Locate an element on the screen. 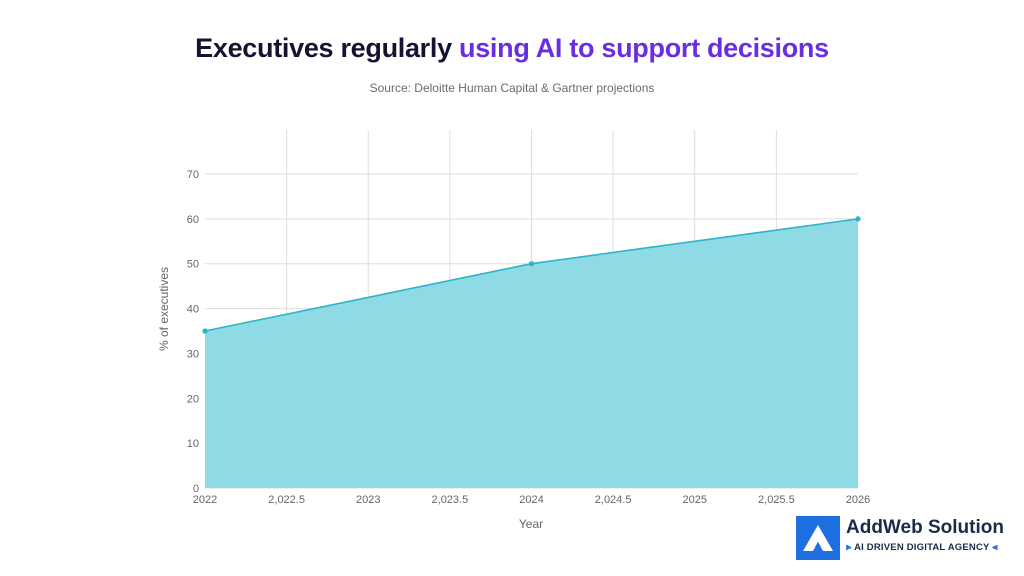 The height and width of the screenshot is (576, 1024). x-tick-label: 2,022.5 is located at coordinates (286, 500).